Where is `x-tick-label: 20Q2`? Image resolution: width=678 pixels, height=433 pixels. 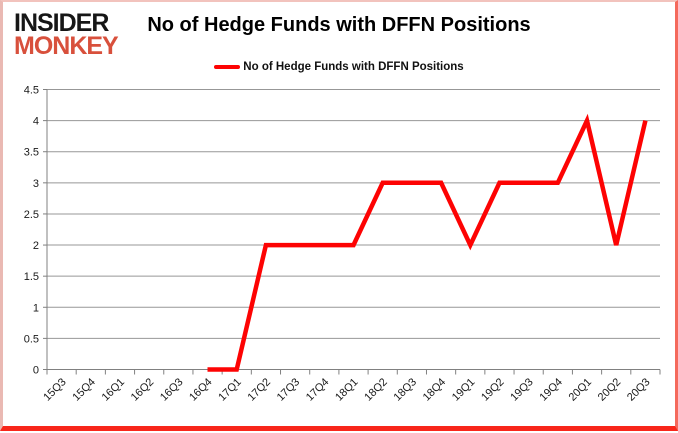 x-tick-label: 20Q2 is located at coordinates (610, 390).